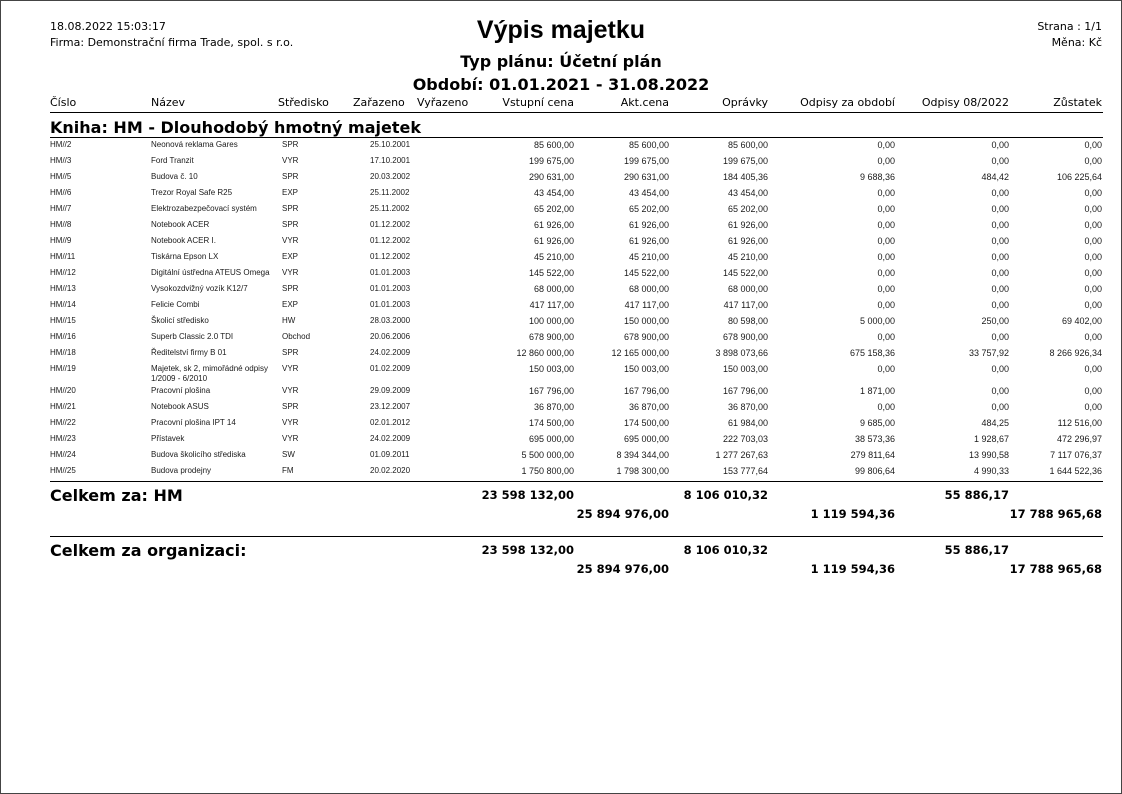 Image resolution: width=1122 pixels, height=794 pixels. I want to click on cell-vstupni-cena: 100 000,00, so click(551, 321).